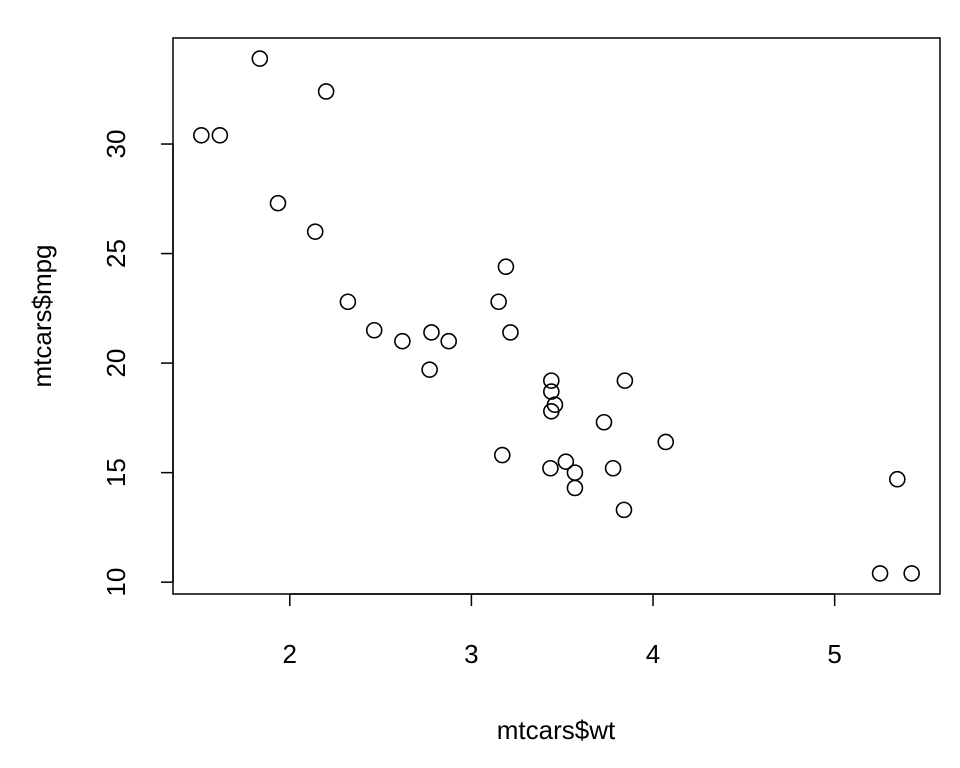 Image resolution: width=960 pixels, height=768 pixels. Describe the element at coordinates (834, 654) in the screenshot. I see `x-tick-label: 5` at that location.